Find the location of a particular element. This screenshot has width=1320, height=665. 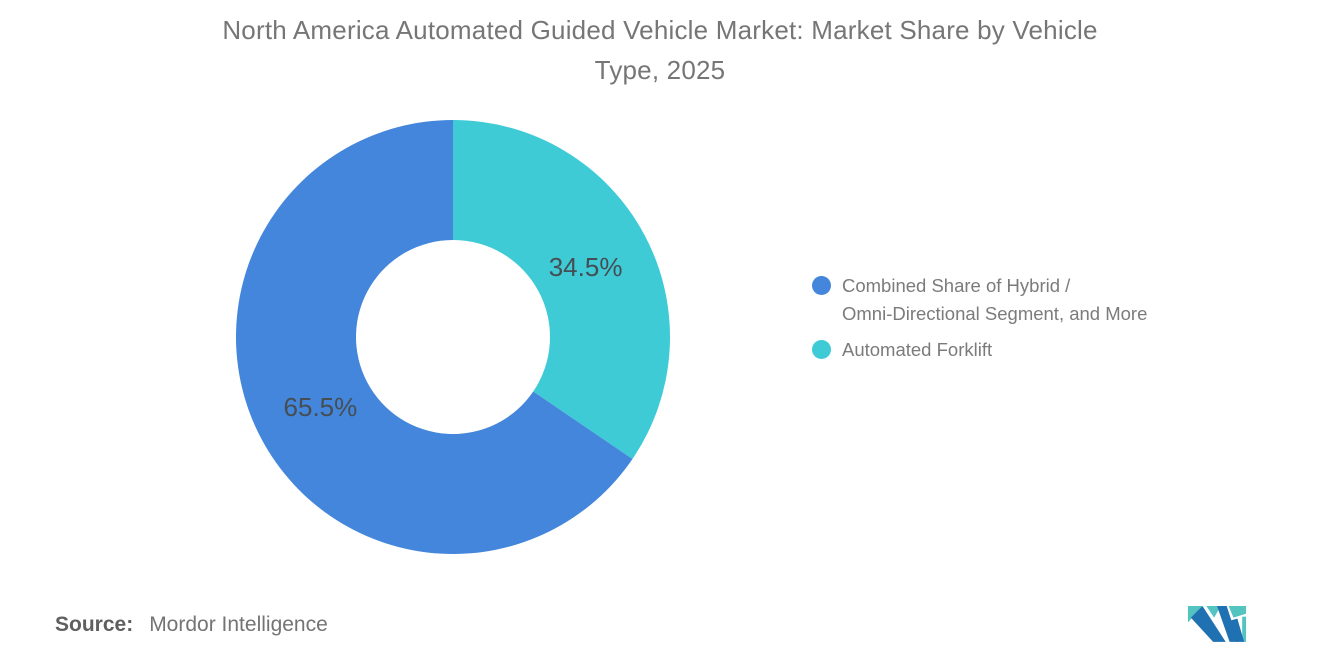

source-label: Source: is located at coordinates (94, 624).